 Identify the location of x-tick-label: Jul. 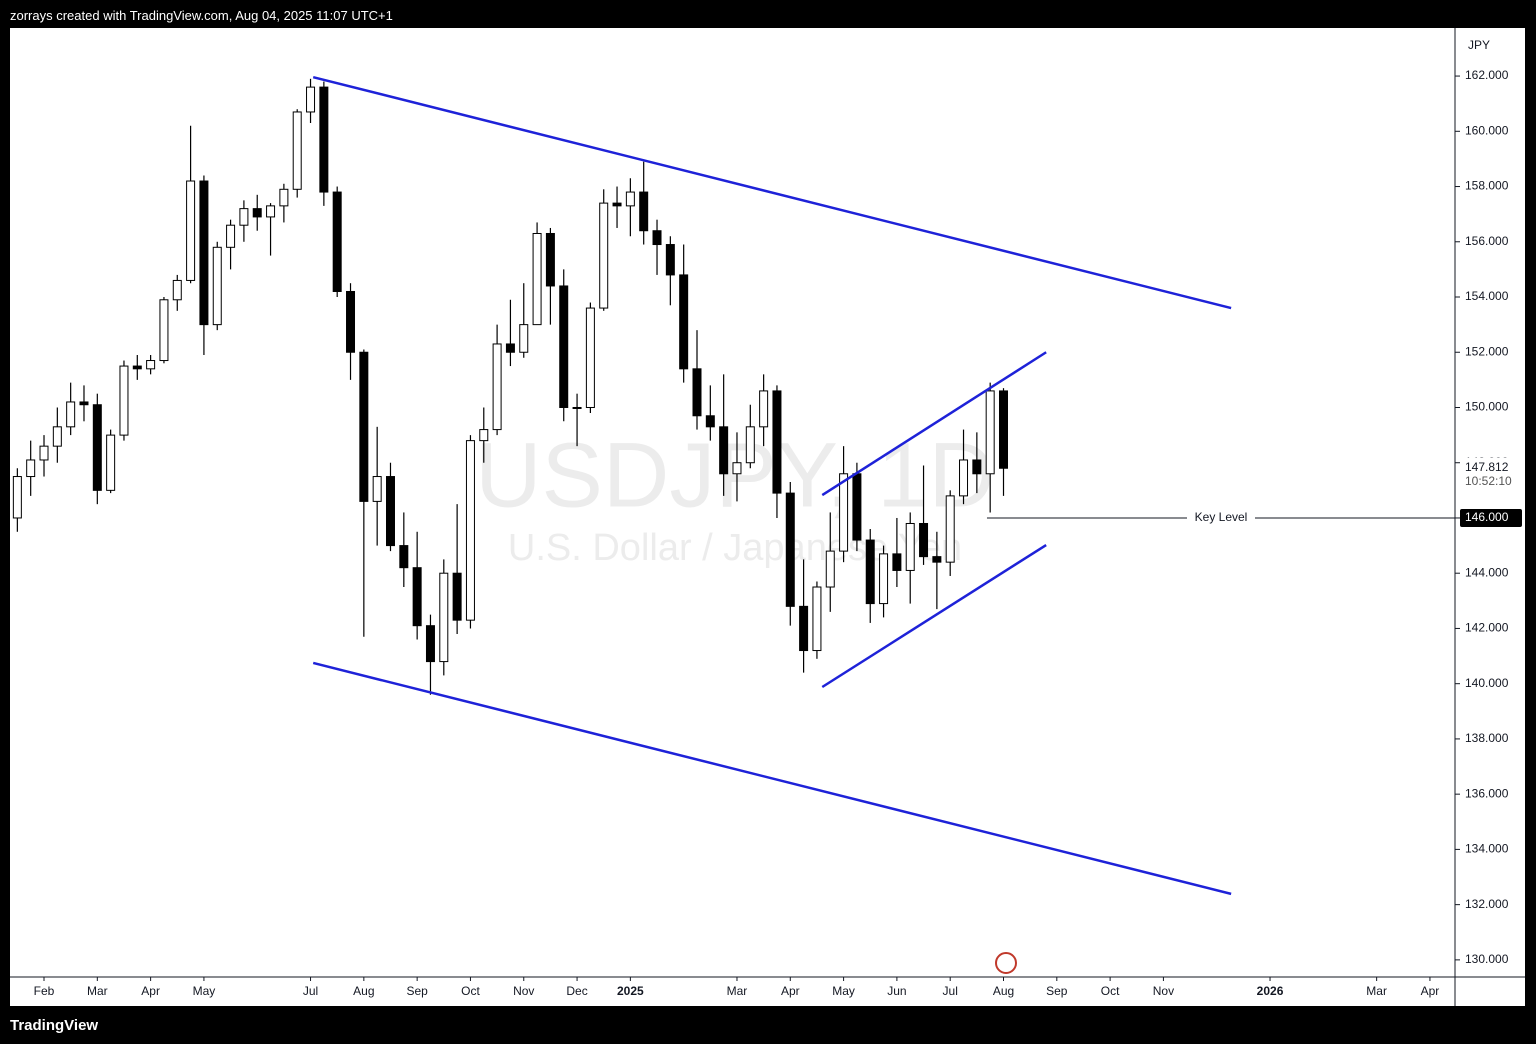
(310, 991).